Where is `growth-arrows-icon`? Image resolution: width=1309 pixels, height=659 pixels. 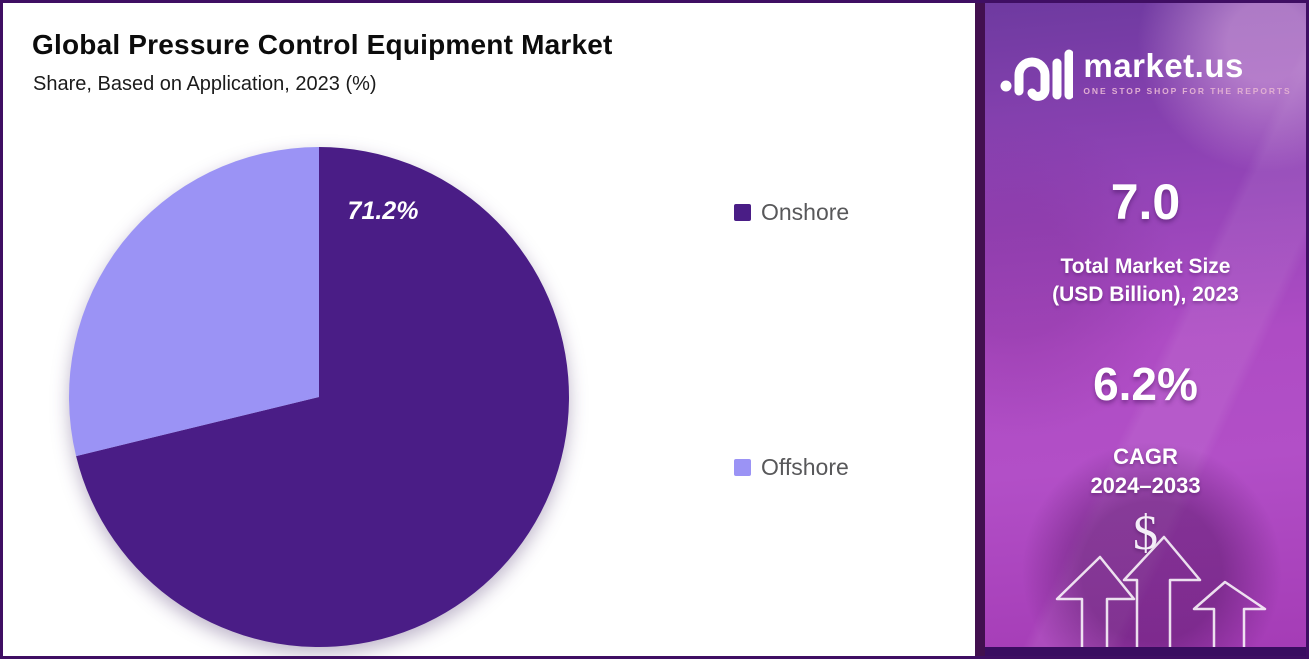 growth-arrows-icon is located at coordinates (1145, 573).